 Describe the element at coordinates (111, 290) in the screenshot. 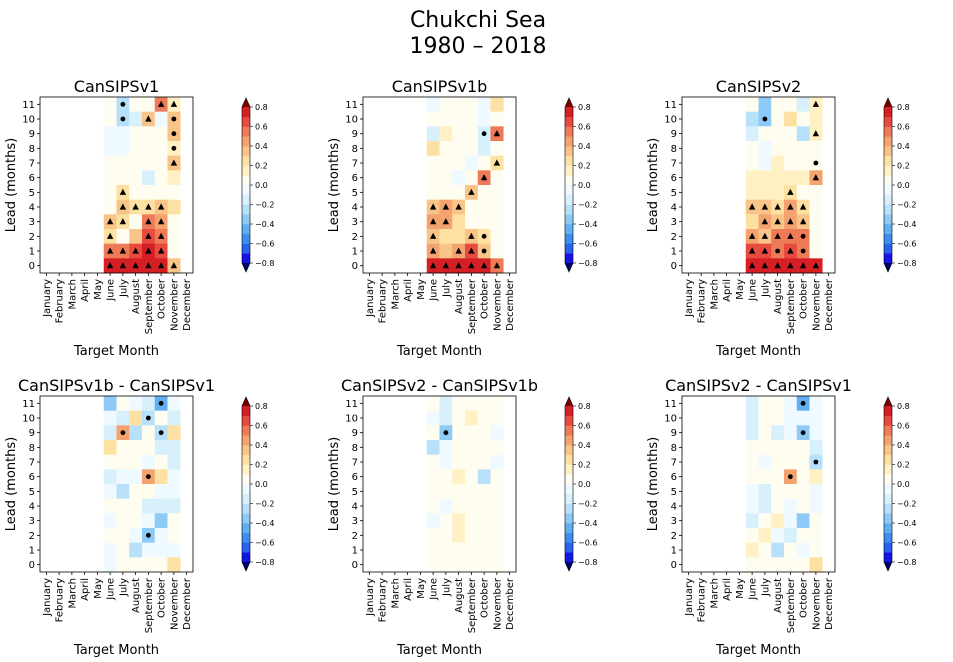

I see `x-tick-label: June` at that location.